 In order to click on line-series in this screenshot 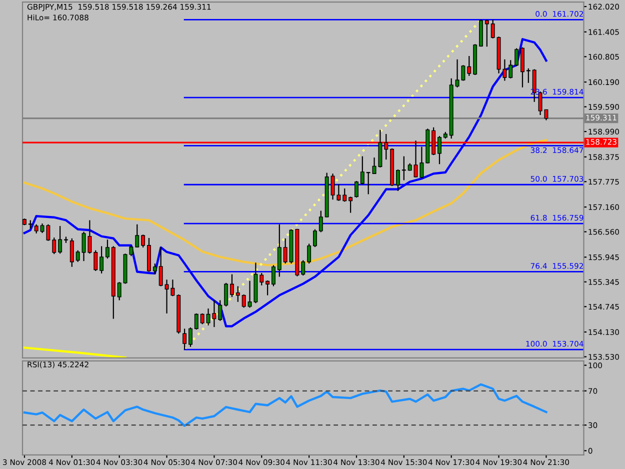, I will do `click(285, 405)`.